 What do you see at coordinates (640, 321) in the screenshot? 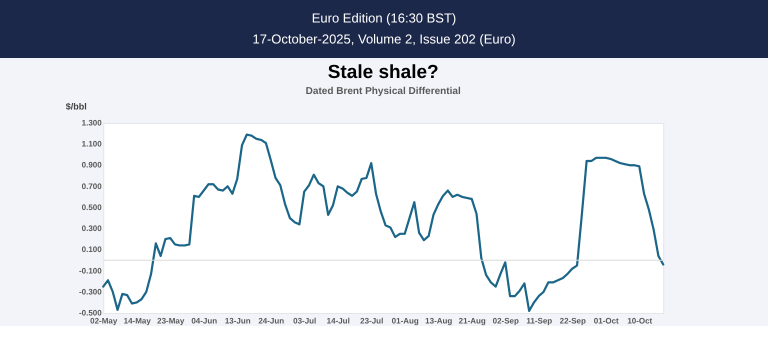
I see `x-tick-label: 10-Oct` at bounding box center [640, 321].